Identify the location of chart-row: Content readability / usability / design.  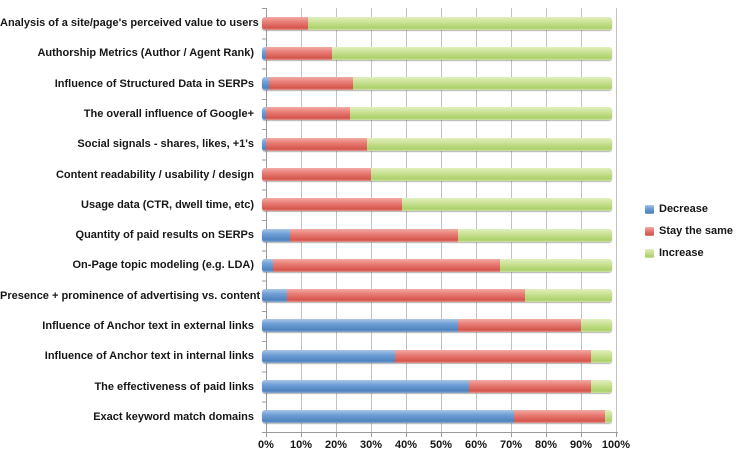
(308, 174).